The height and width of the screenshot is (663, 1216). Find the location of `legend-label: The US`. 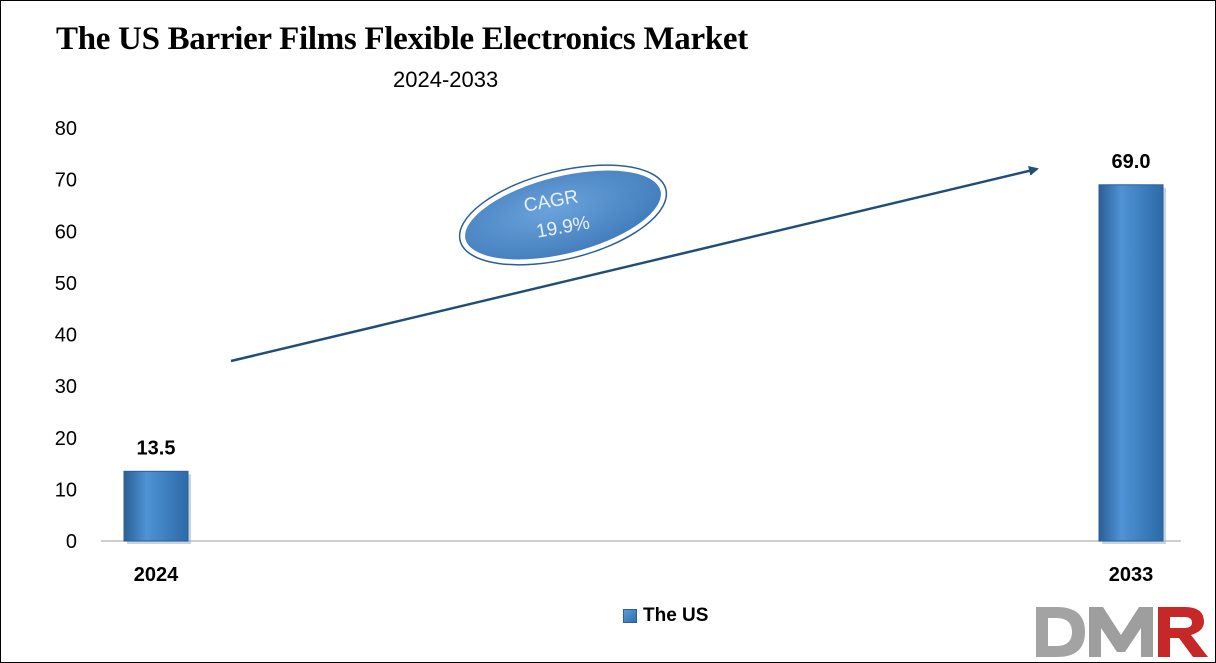

legend-label: The US is located at coordinates (676, 615).